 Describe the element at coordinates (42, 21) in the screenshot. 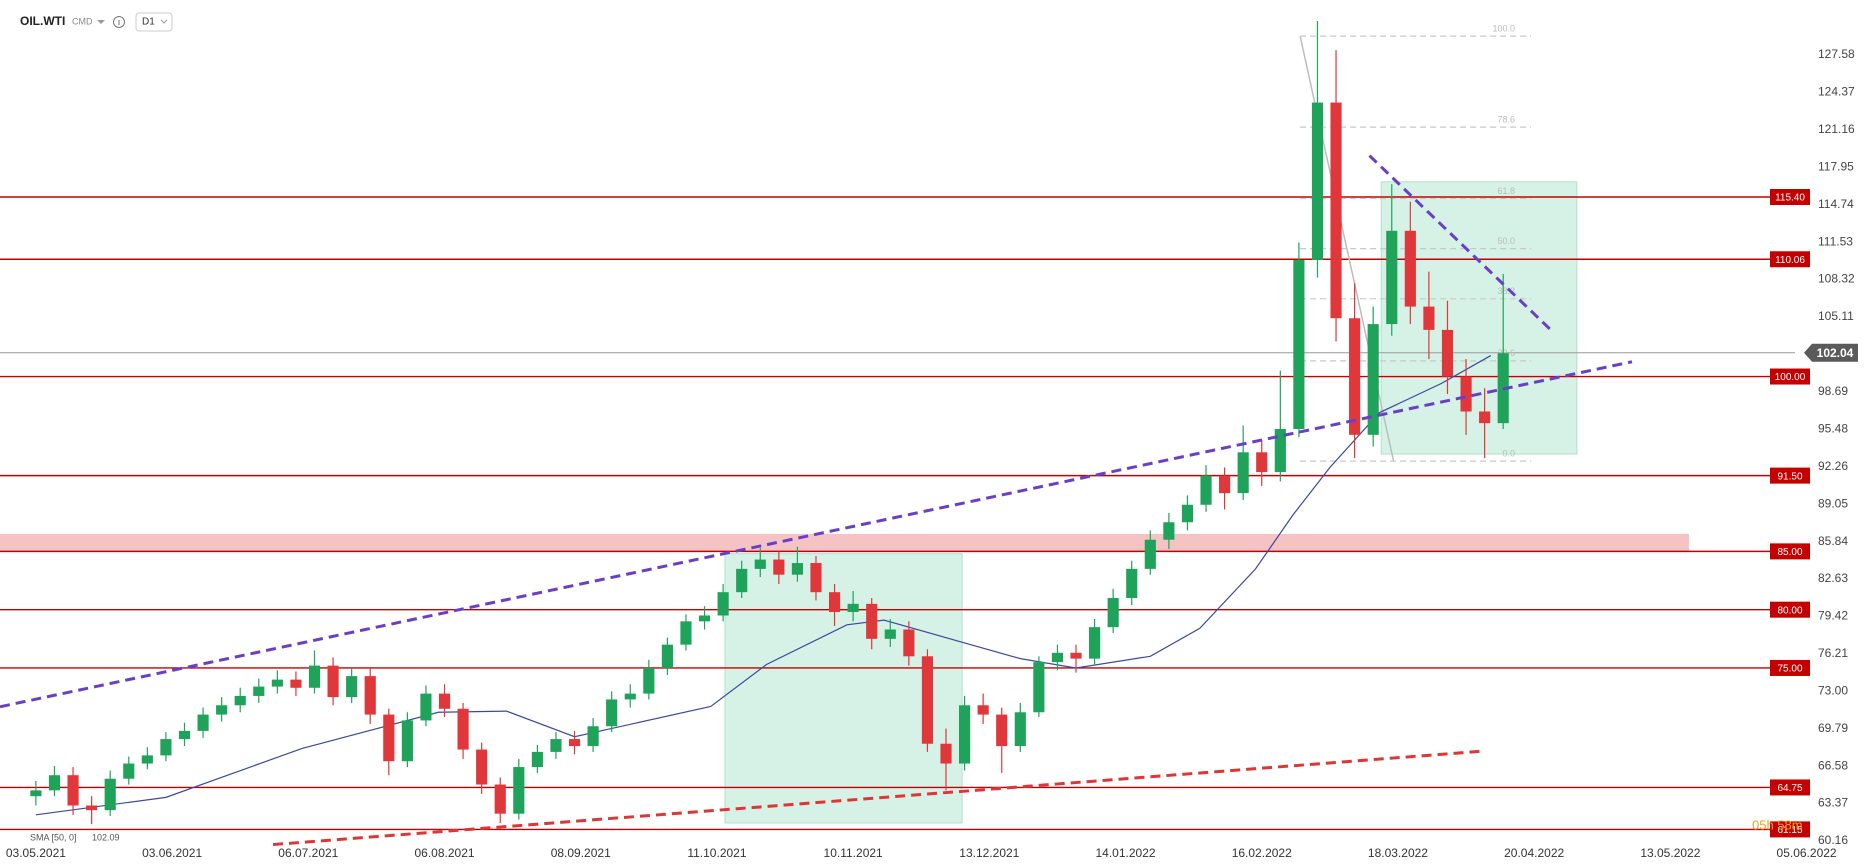

I see `symbol: OIL.WTI` at that location.